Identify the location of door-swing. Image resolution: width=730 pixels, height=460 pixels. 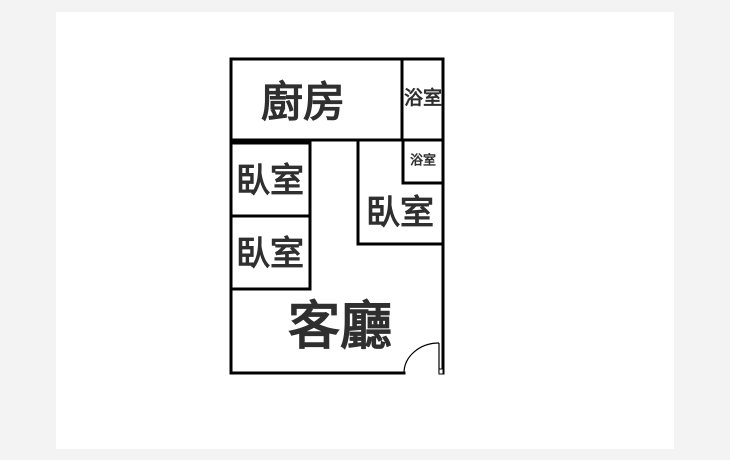
(421, 358).